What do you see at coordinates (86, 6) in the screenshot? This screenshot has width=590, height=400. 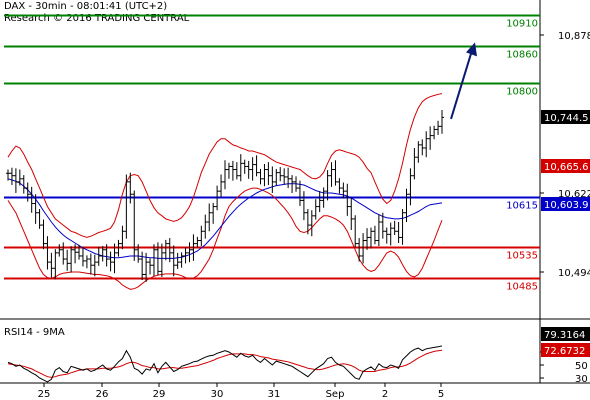 I see `chart-title: DAX - 30min - 08:01:41 (UTC+2)` at bounding box center [86, 6].